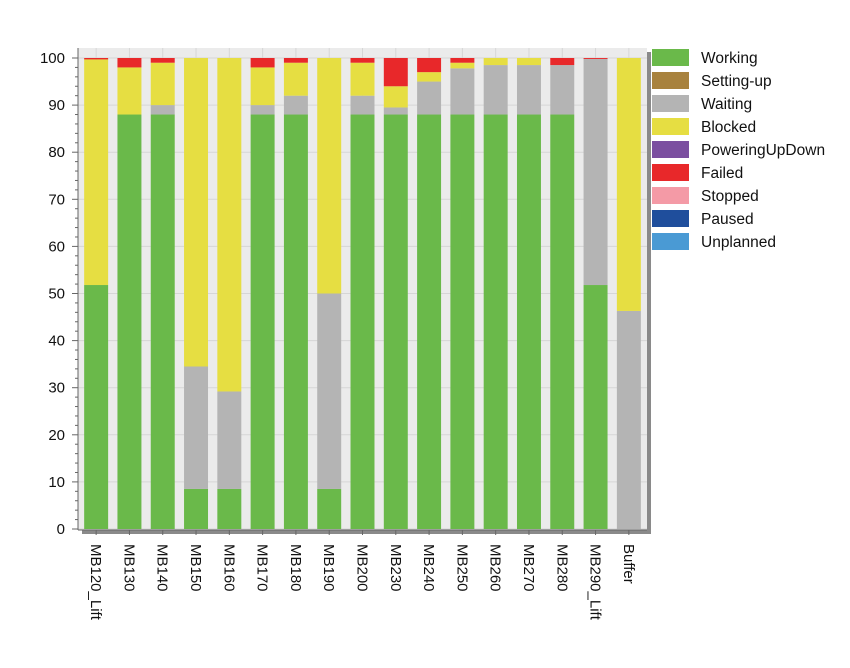 This screenshot has width=850, height=668. Describe the element at coordinates (670, 149) in the screenshot. I see `legend-swatch-poweringupdown` at that location.